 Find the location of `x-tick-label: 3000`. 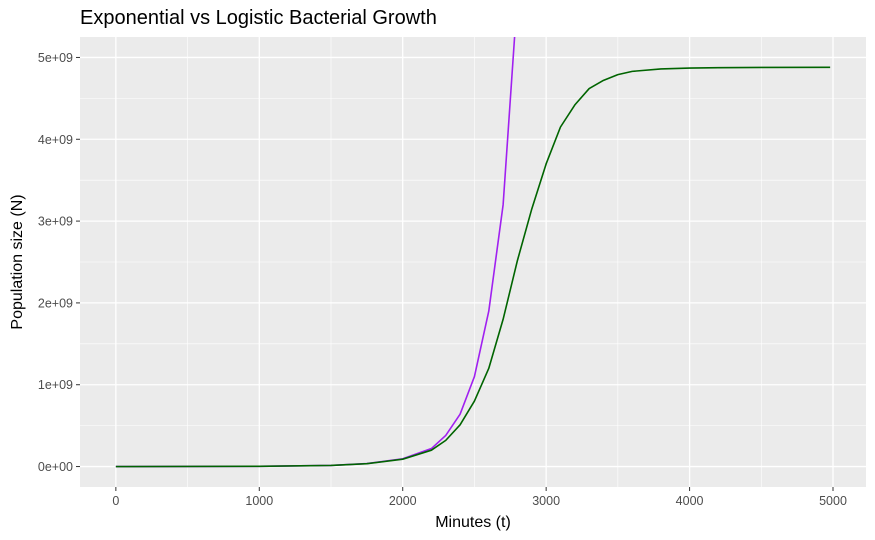

x-tick-label: 3000 is located at coordinates (546, 501).